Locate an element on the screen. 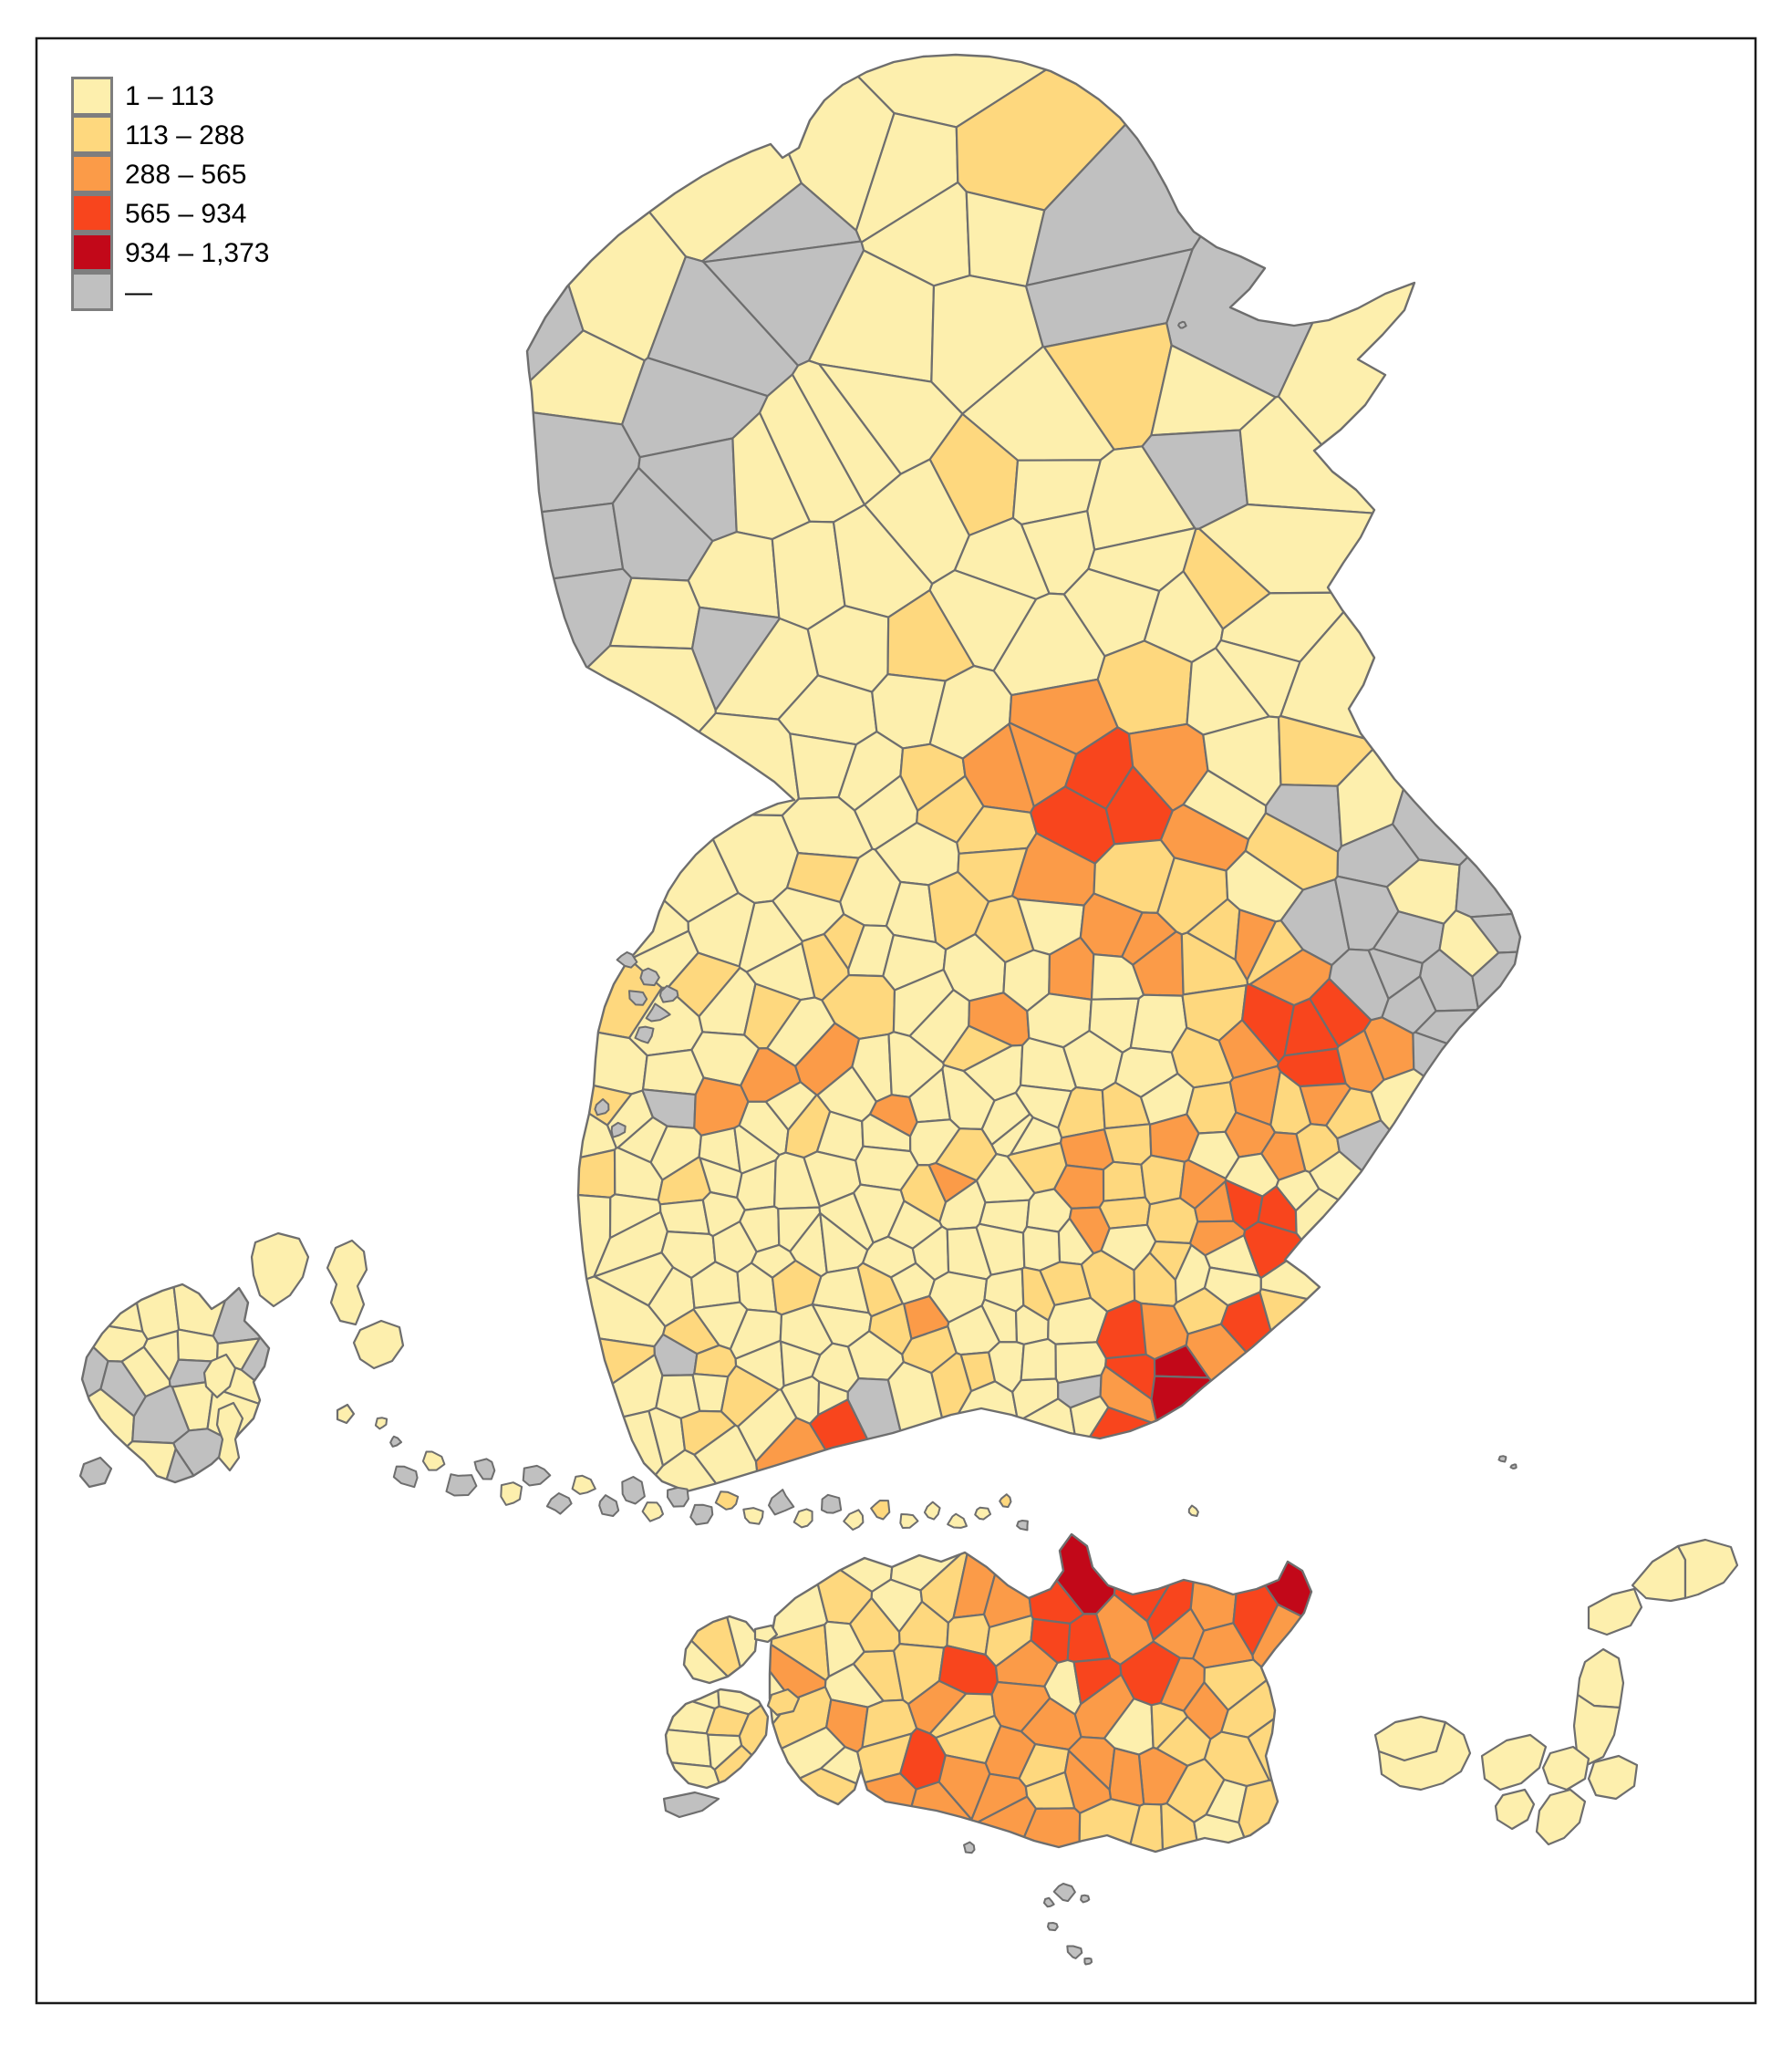 Image resolution: width=1792 pixels, height=2046 pixels. legend-label: 113 – 288 is located at coordinates (185, 135).